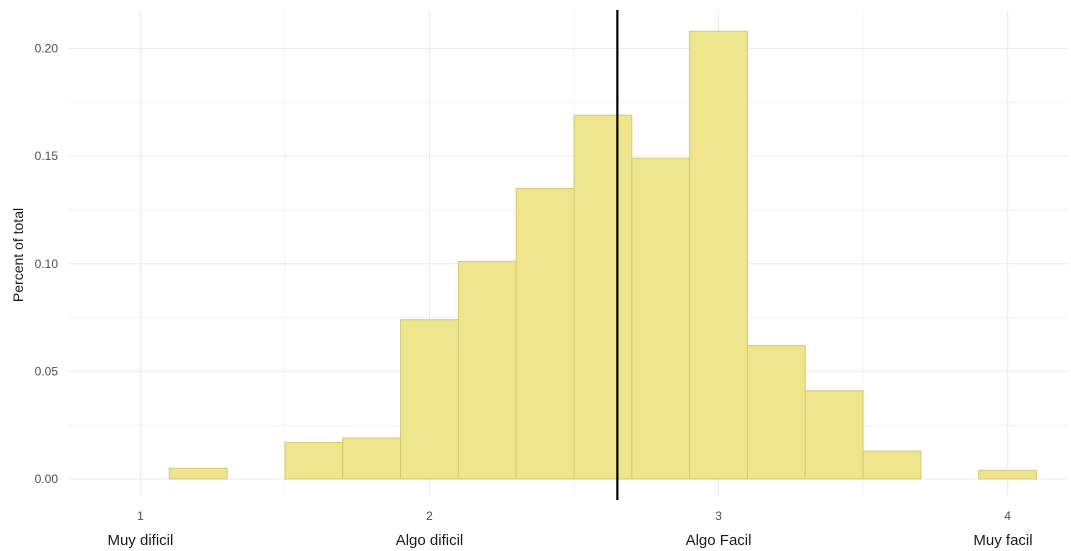 The height and width of the screenshot is (551, 1071). What do you see at coordinates (47, 49) in the screenshot?
I see `y-tick-label: 0.20` at bounding box center [47, 49].